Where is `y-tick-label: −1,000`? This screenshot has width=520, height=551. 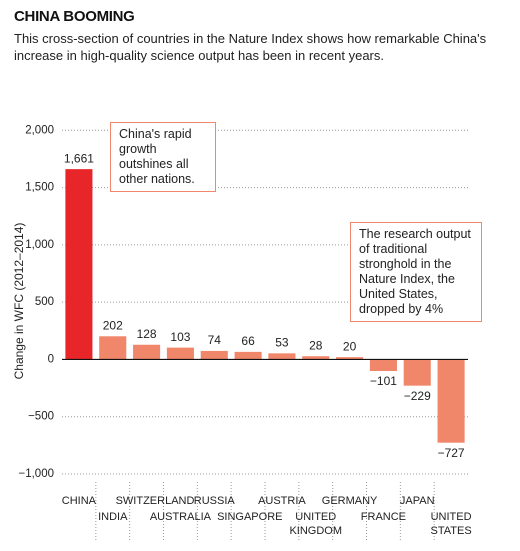 y-tick-label: −1,000 is located at coordinates (37, 474).